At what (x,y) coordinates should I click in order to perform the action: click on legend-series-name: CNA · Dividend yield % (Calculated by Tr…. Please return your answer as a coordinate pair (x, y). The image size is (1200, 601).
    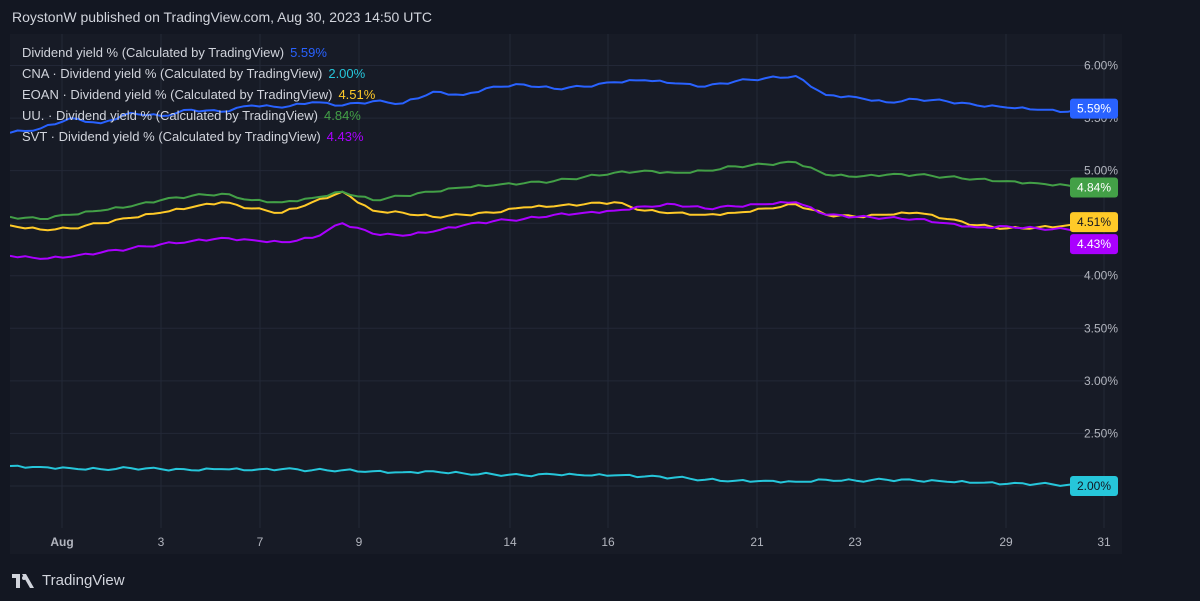
    Looking at the image, I should click on (172, 73).